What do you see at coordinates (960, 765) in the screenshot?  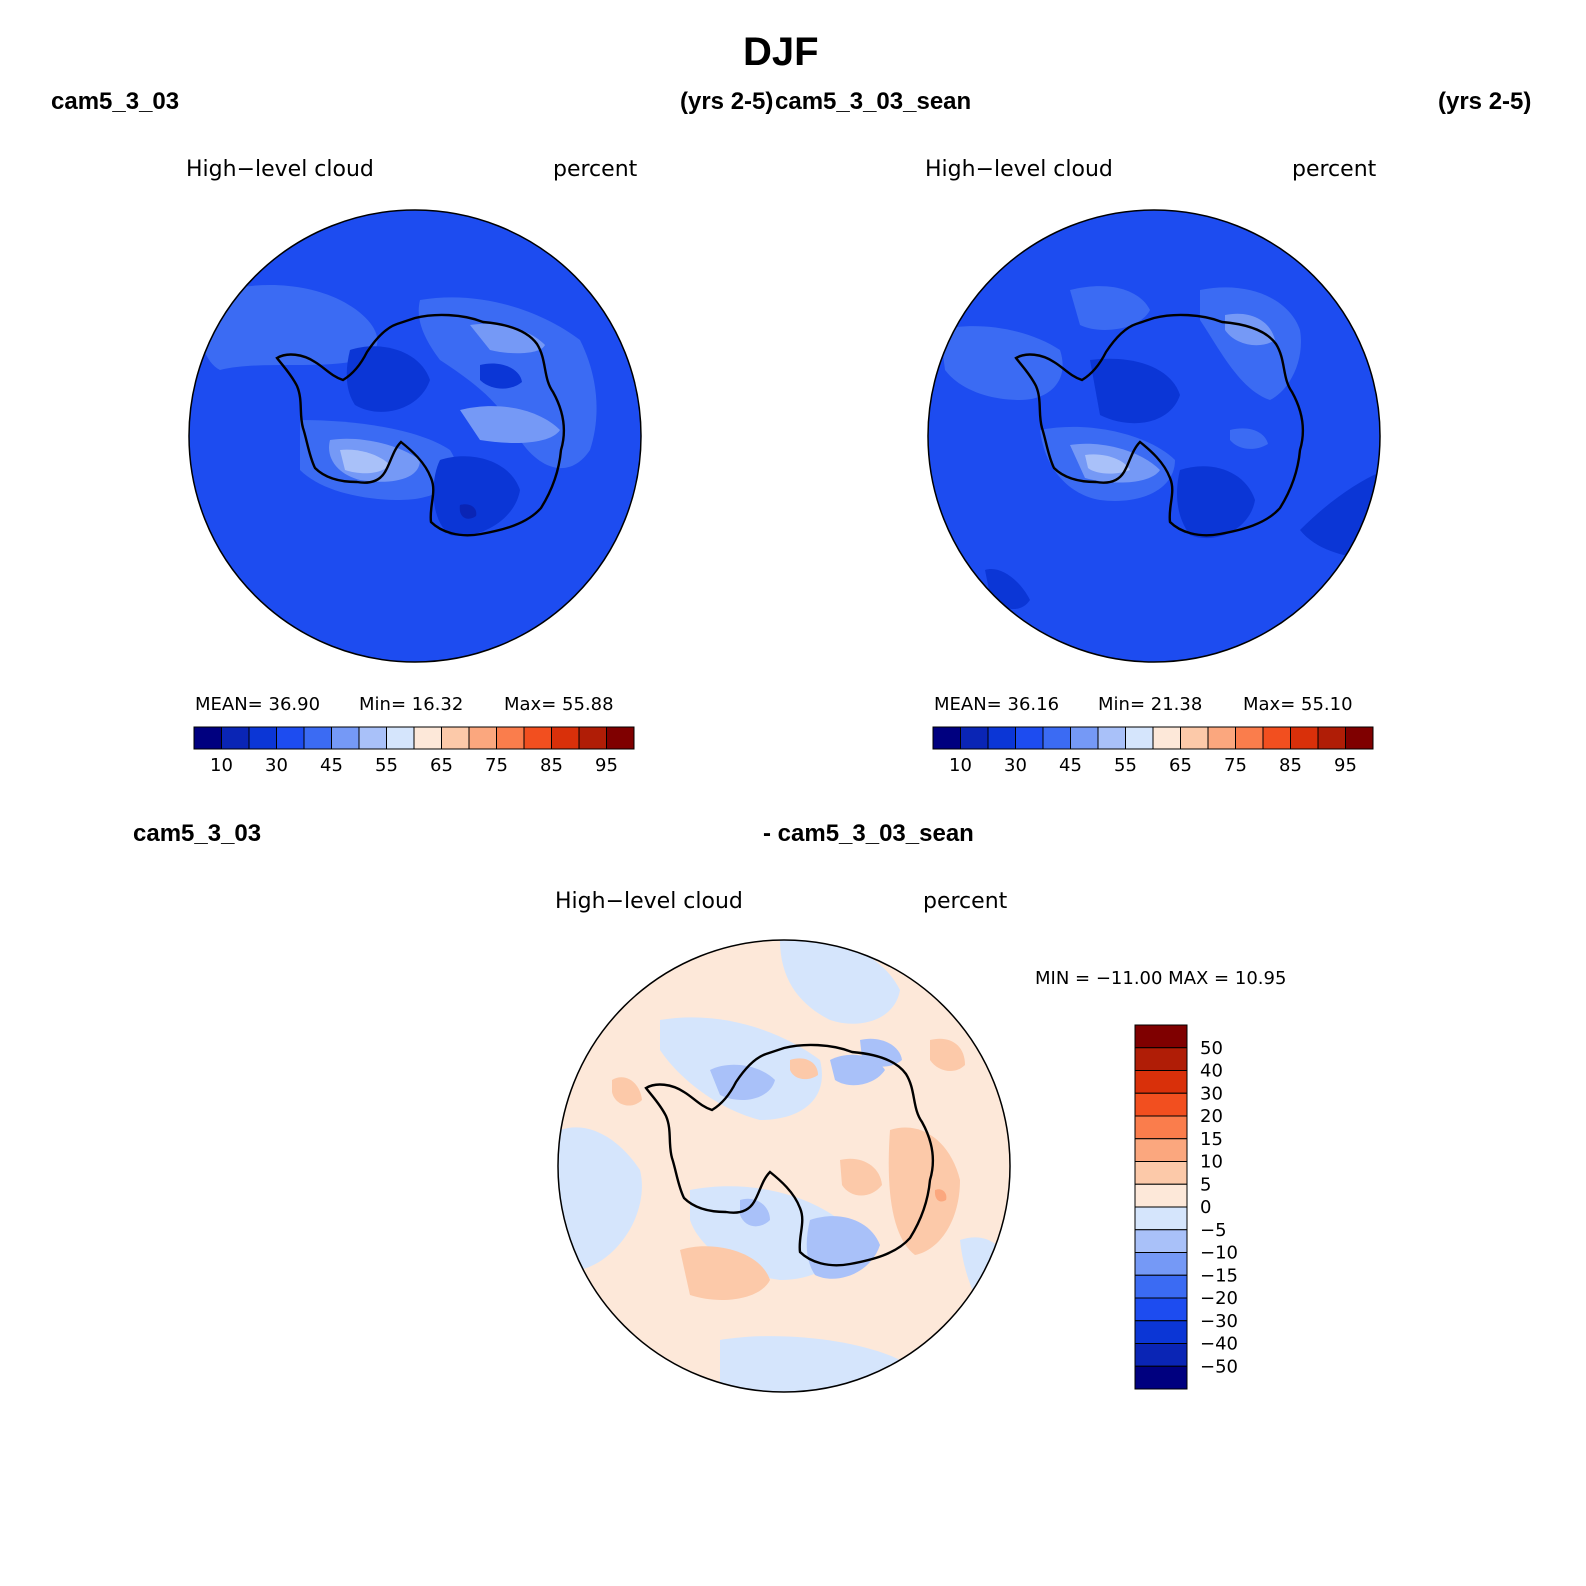 I see `colorbar2-tick-label: 10` at bounding box center [960, 765].